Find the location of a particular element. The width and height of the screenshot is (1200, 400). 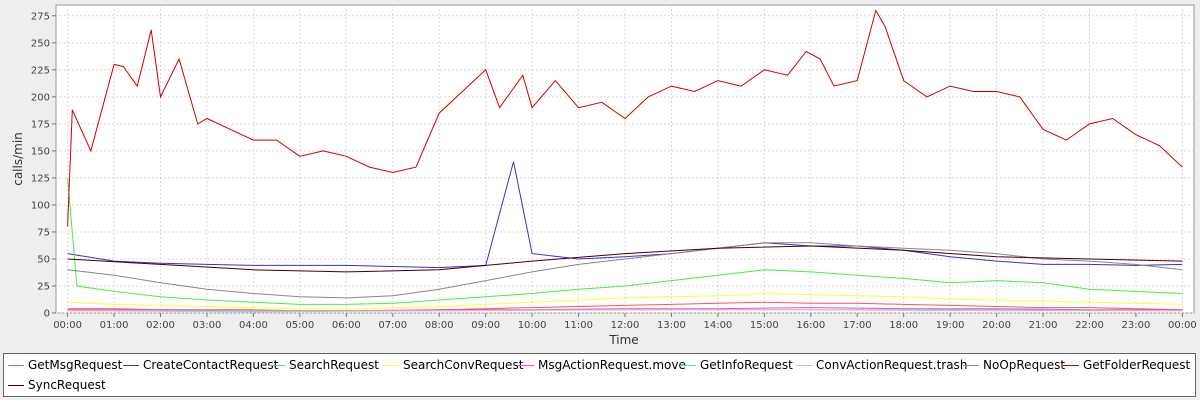

x-axis-title: Time is located at coordinates (623, 340).